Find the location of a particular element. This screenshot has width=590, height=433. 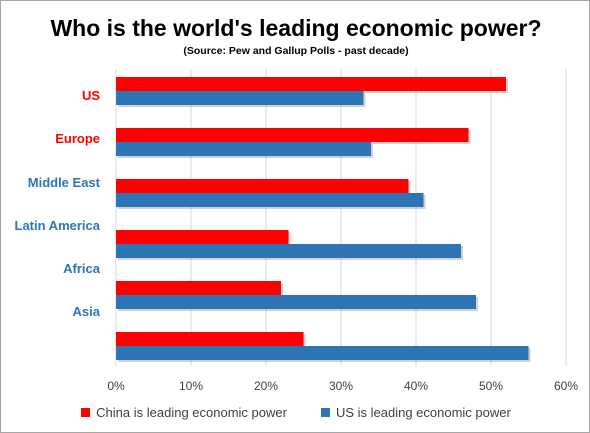

category-label: Asia is located at coordinates (87, 311).